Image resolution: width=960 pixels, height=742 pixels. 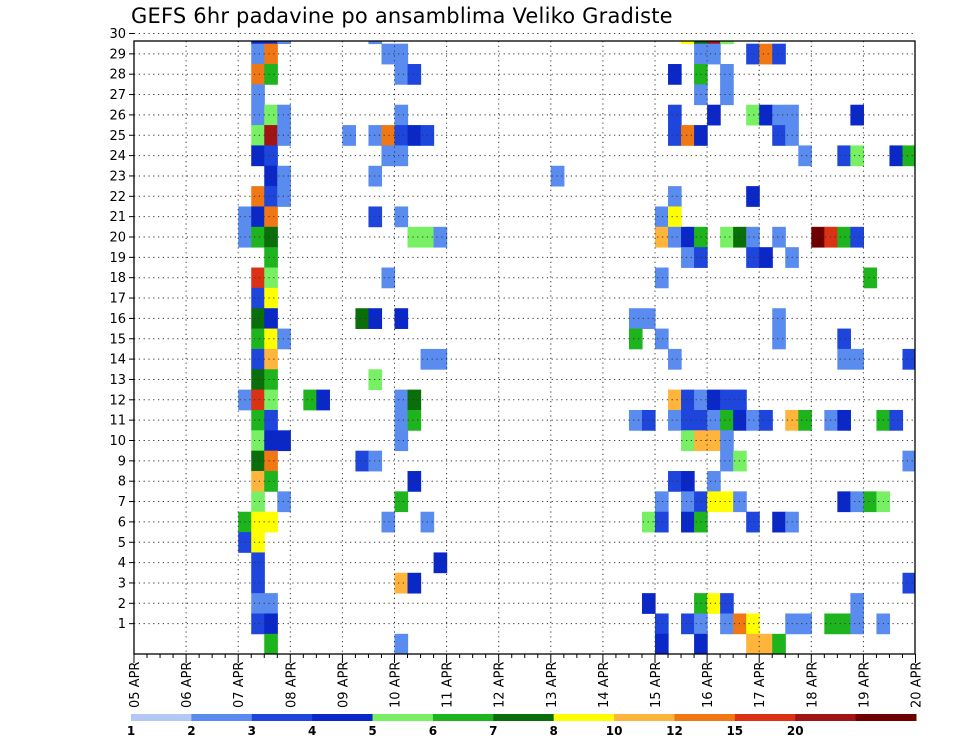 I want to click on y-tick-label: 19, so click(x=117, y=258).